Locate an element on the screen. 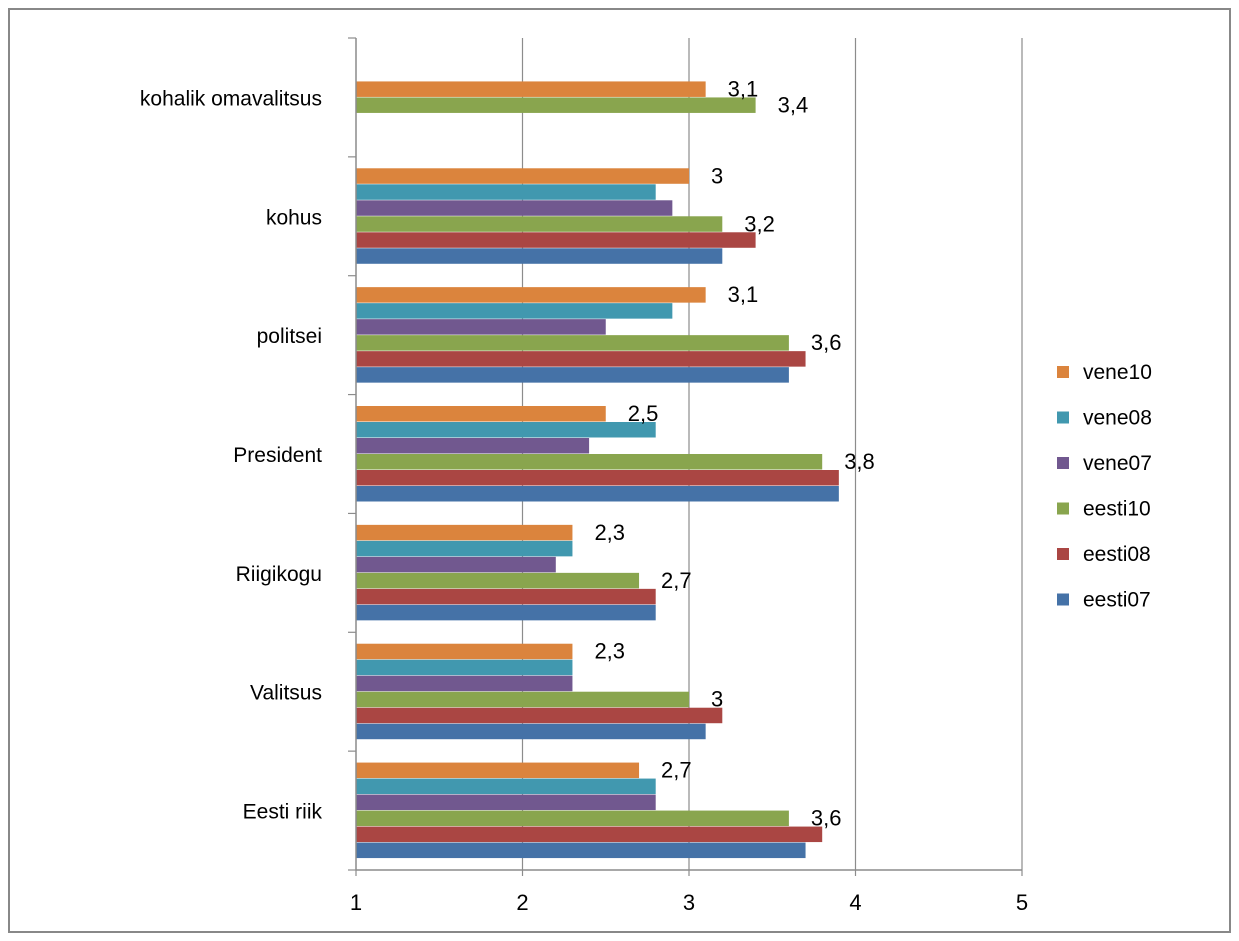  legend-label: eesti10 is located at coordinates (1117, 509).